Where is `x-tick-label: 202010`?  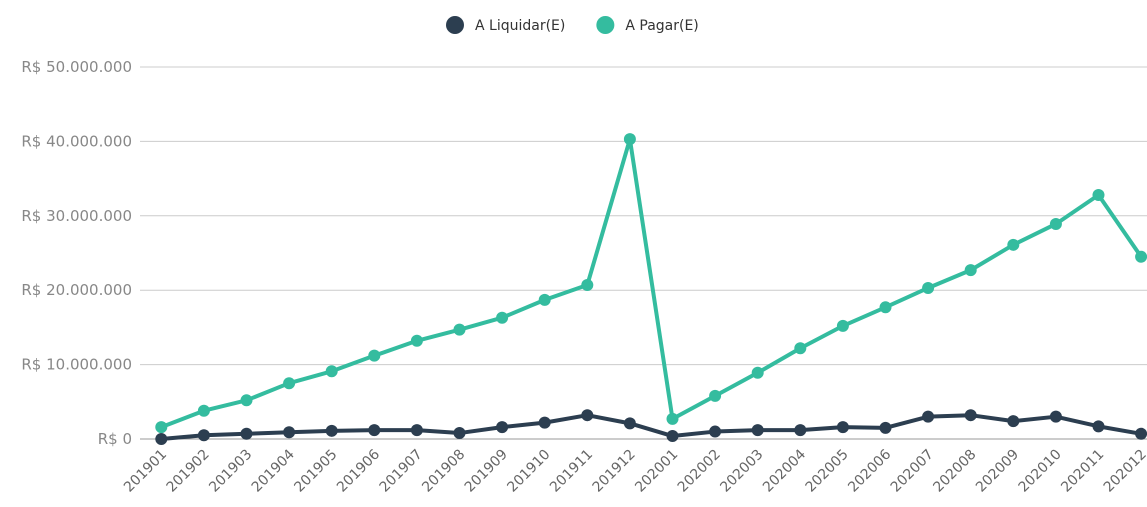 x-tick-label: 202010 is located at coordinates (1040, 471).